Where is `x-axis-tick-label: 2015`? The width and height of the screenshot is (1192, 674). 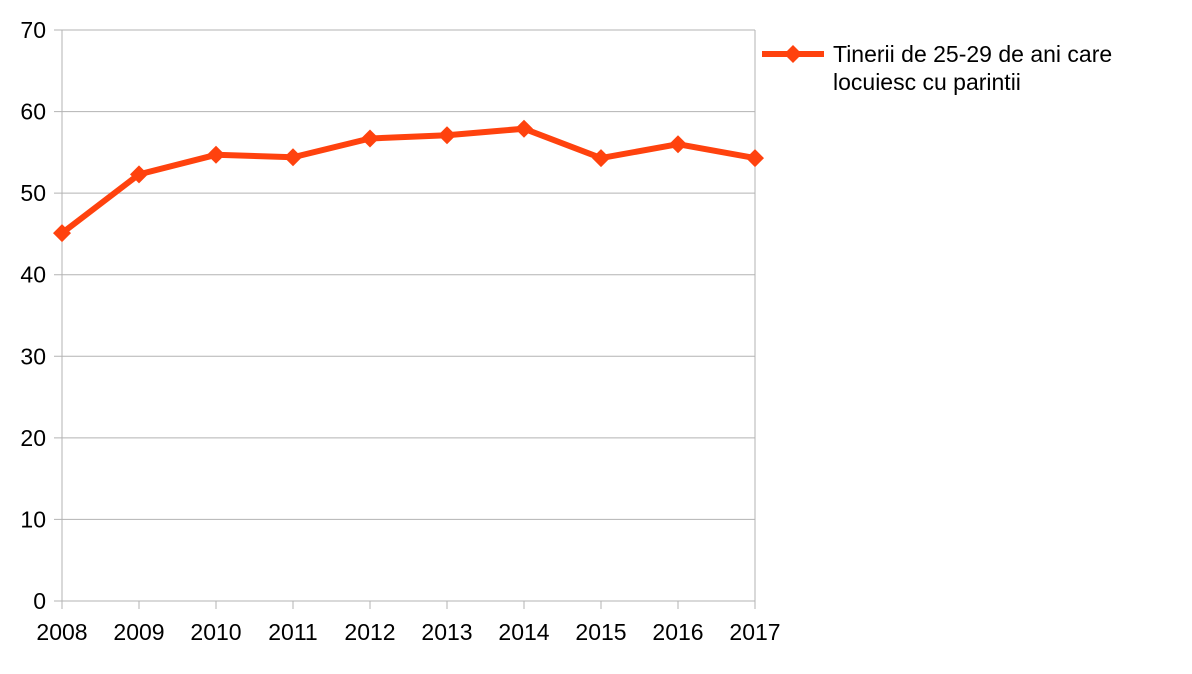 x-axis-tick-label: 2015 is located at coordinates (600, 632).